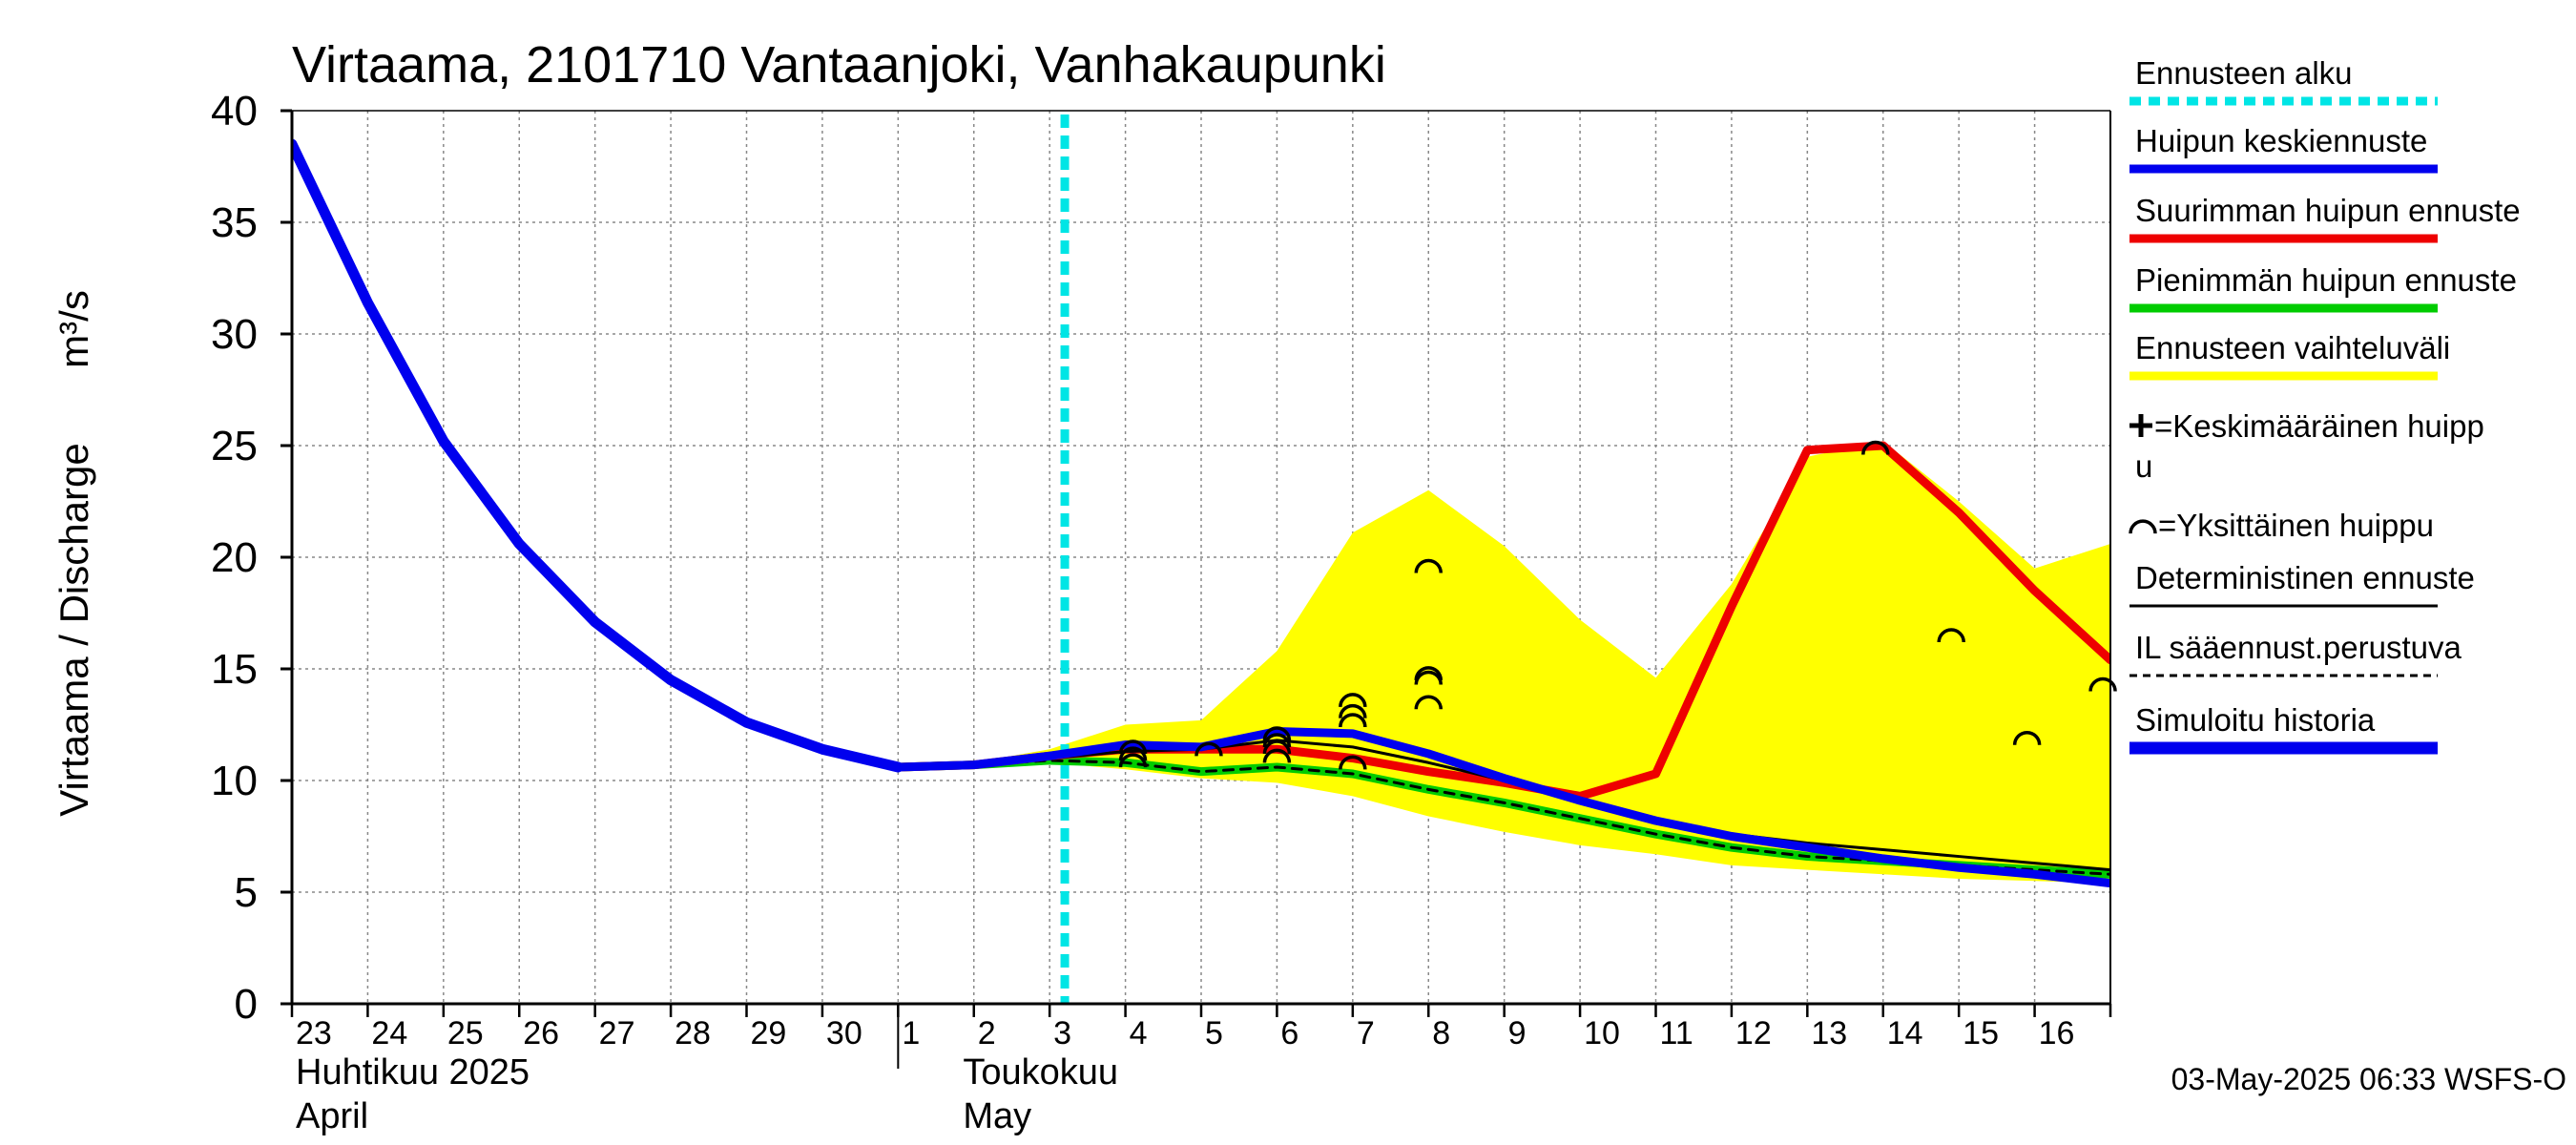 This screenshot has height=1145, width=2576. Describe the element at coordinates (2319, 426) in the screenshot. I see `legend-label: =Keskimääräinen huipp` at that location.